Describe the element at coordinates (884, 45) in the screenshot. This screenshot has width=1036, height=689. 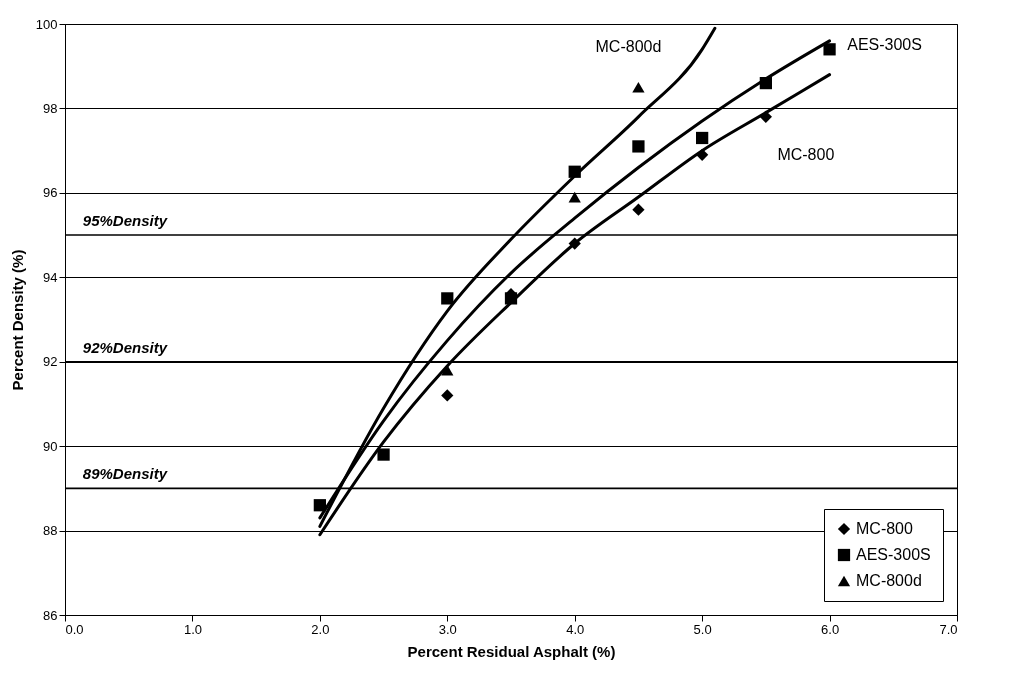
I see `annotation: AES-300S` at that location.